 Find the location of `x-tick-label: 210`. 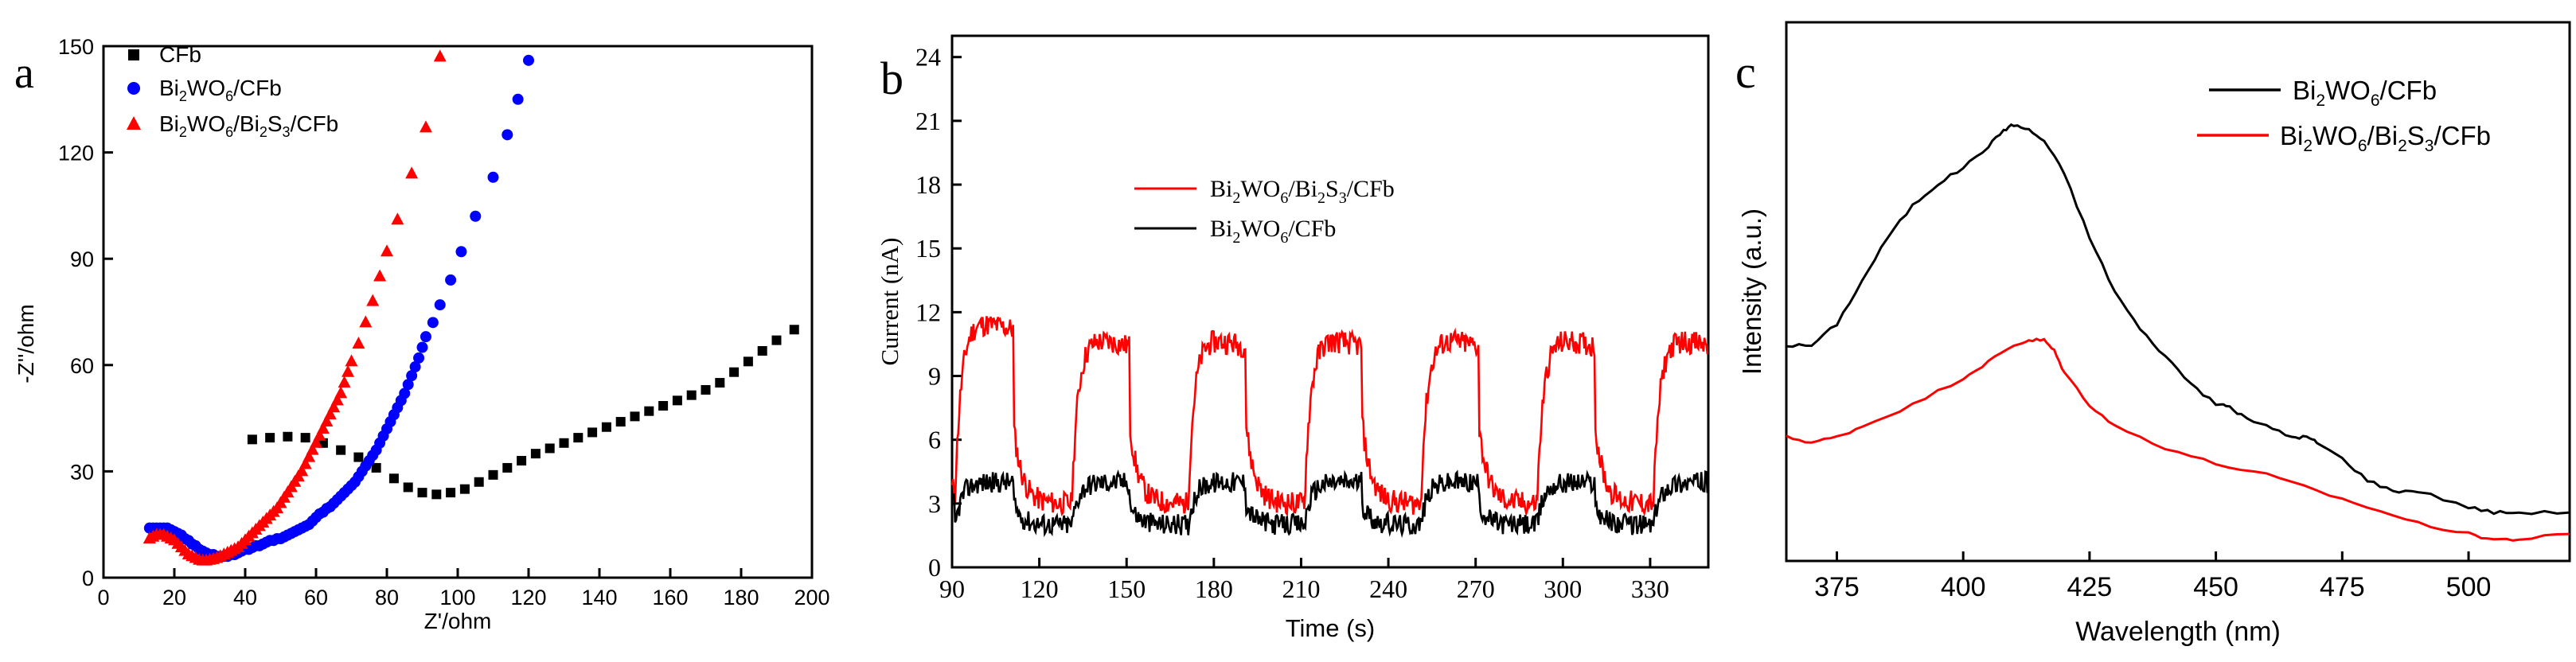

x-tick-label: 210 is located at coordinates (1301, 588).